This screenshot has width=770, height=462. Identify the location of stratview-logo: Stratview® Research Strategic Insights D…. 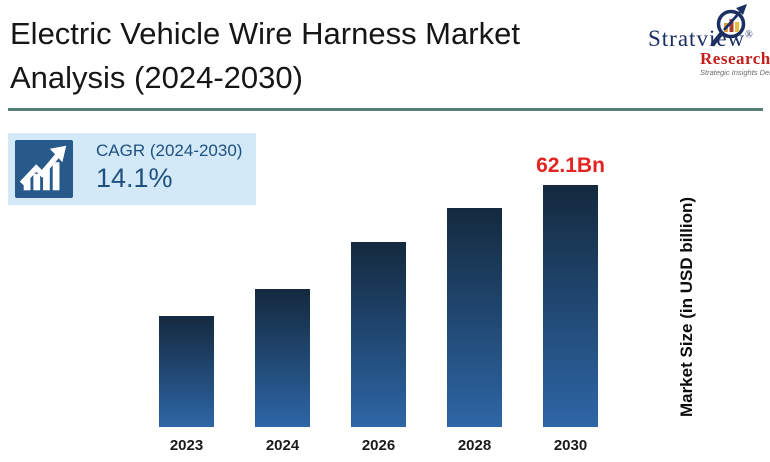
(709, 42).